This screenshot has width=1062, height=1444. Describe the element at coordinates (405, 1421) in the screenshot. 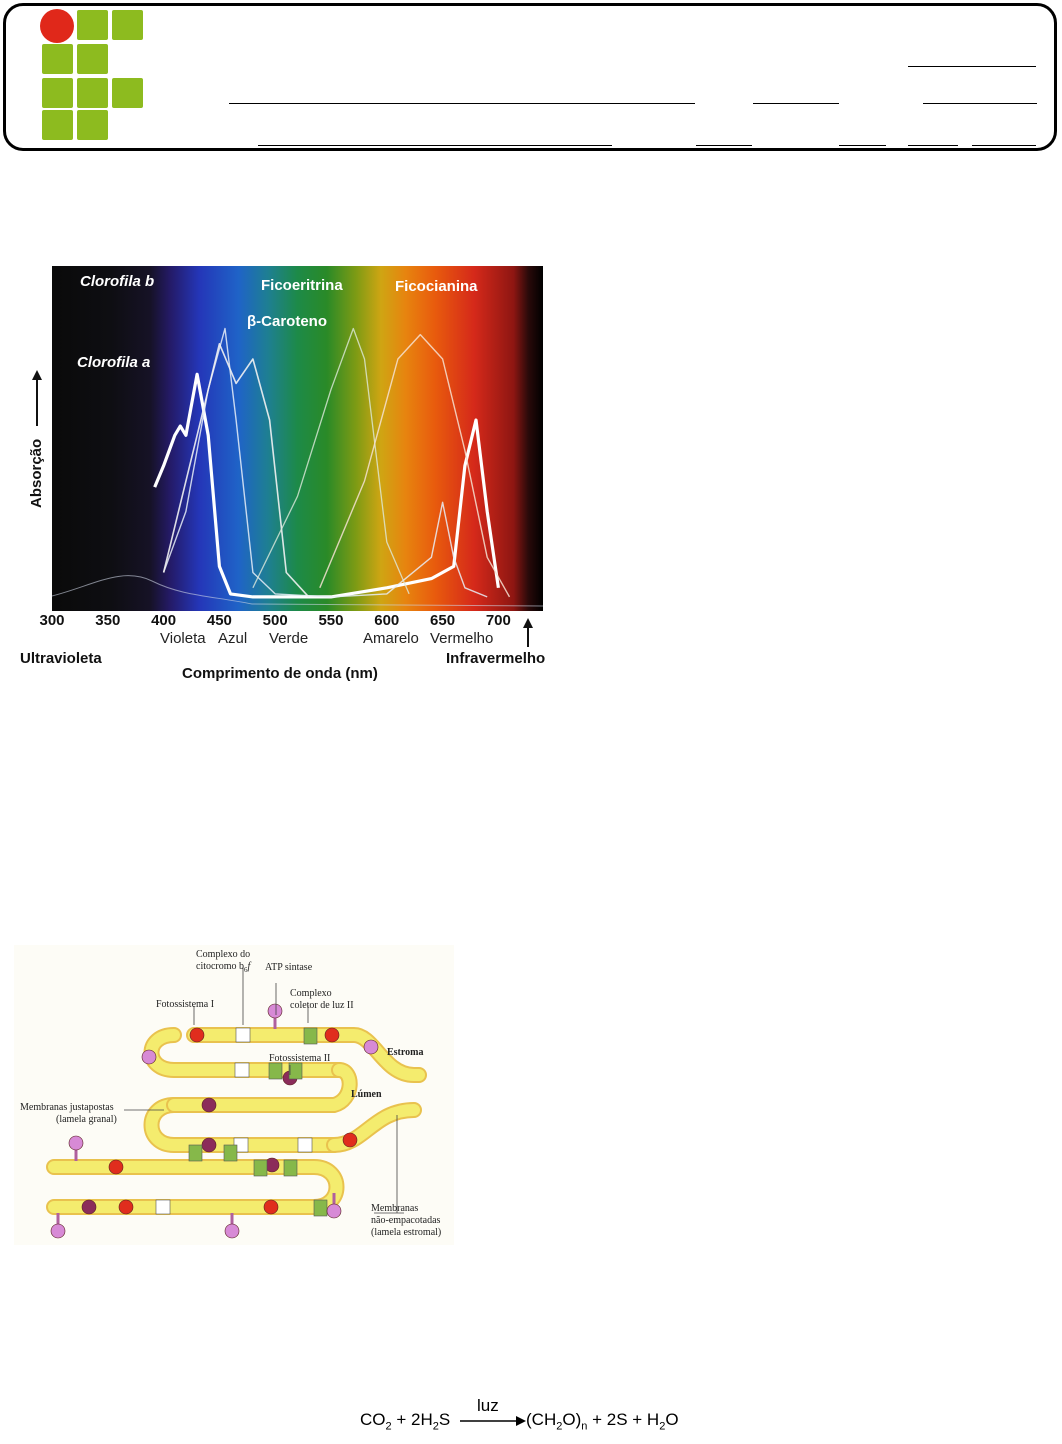

I see `reactants: CO2 + 2H2S` at that location.